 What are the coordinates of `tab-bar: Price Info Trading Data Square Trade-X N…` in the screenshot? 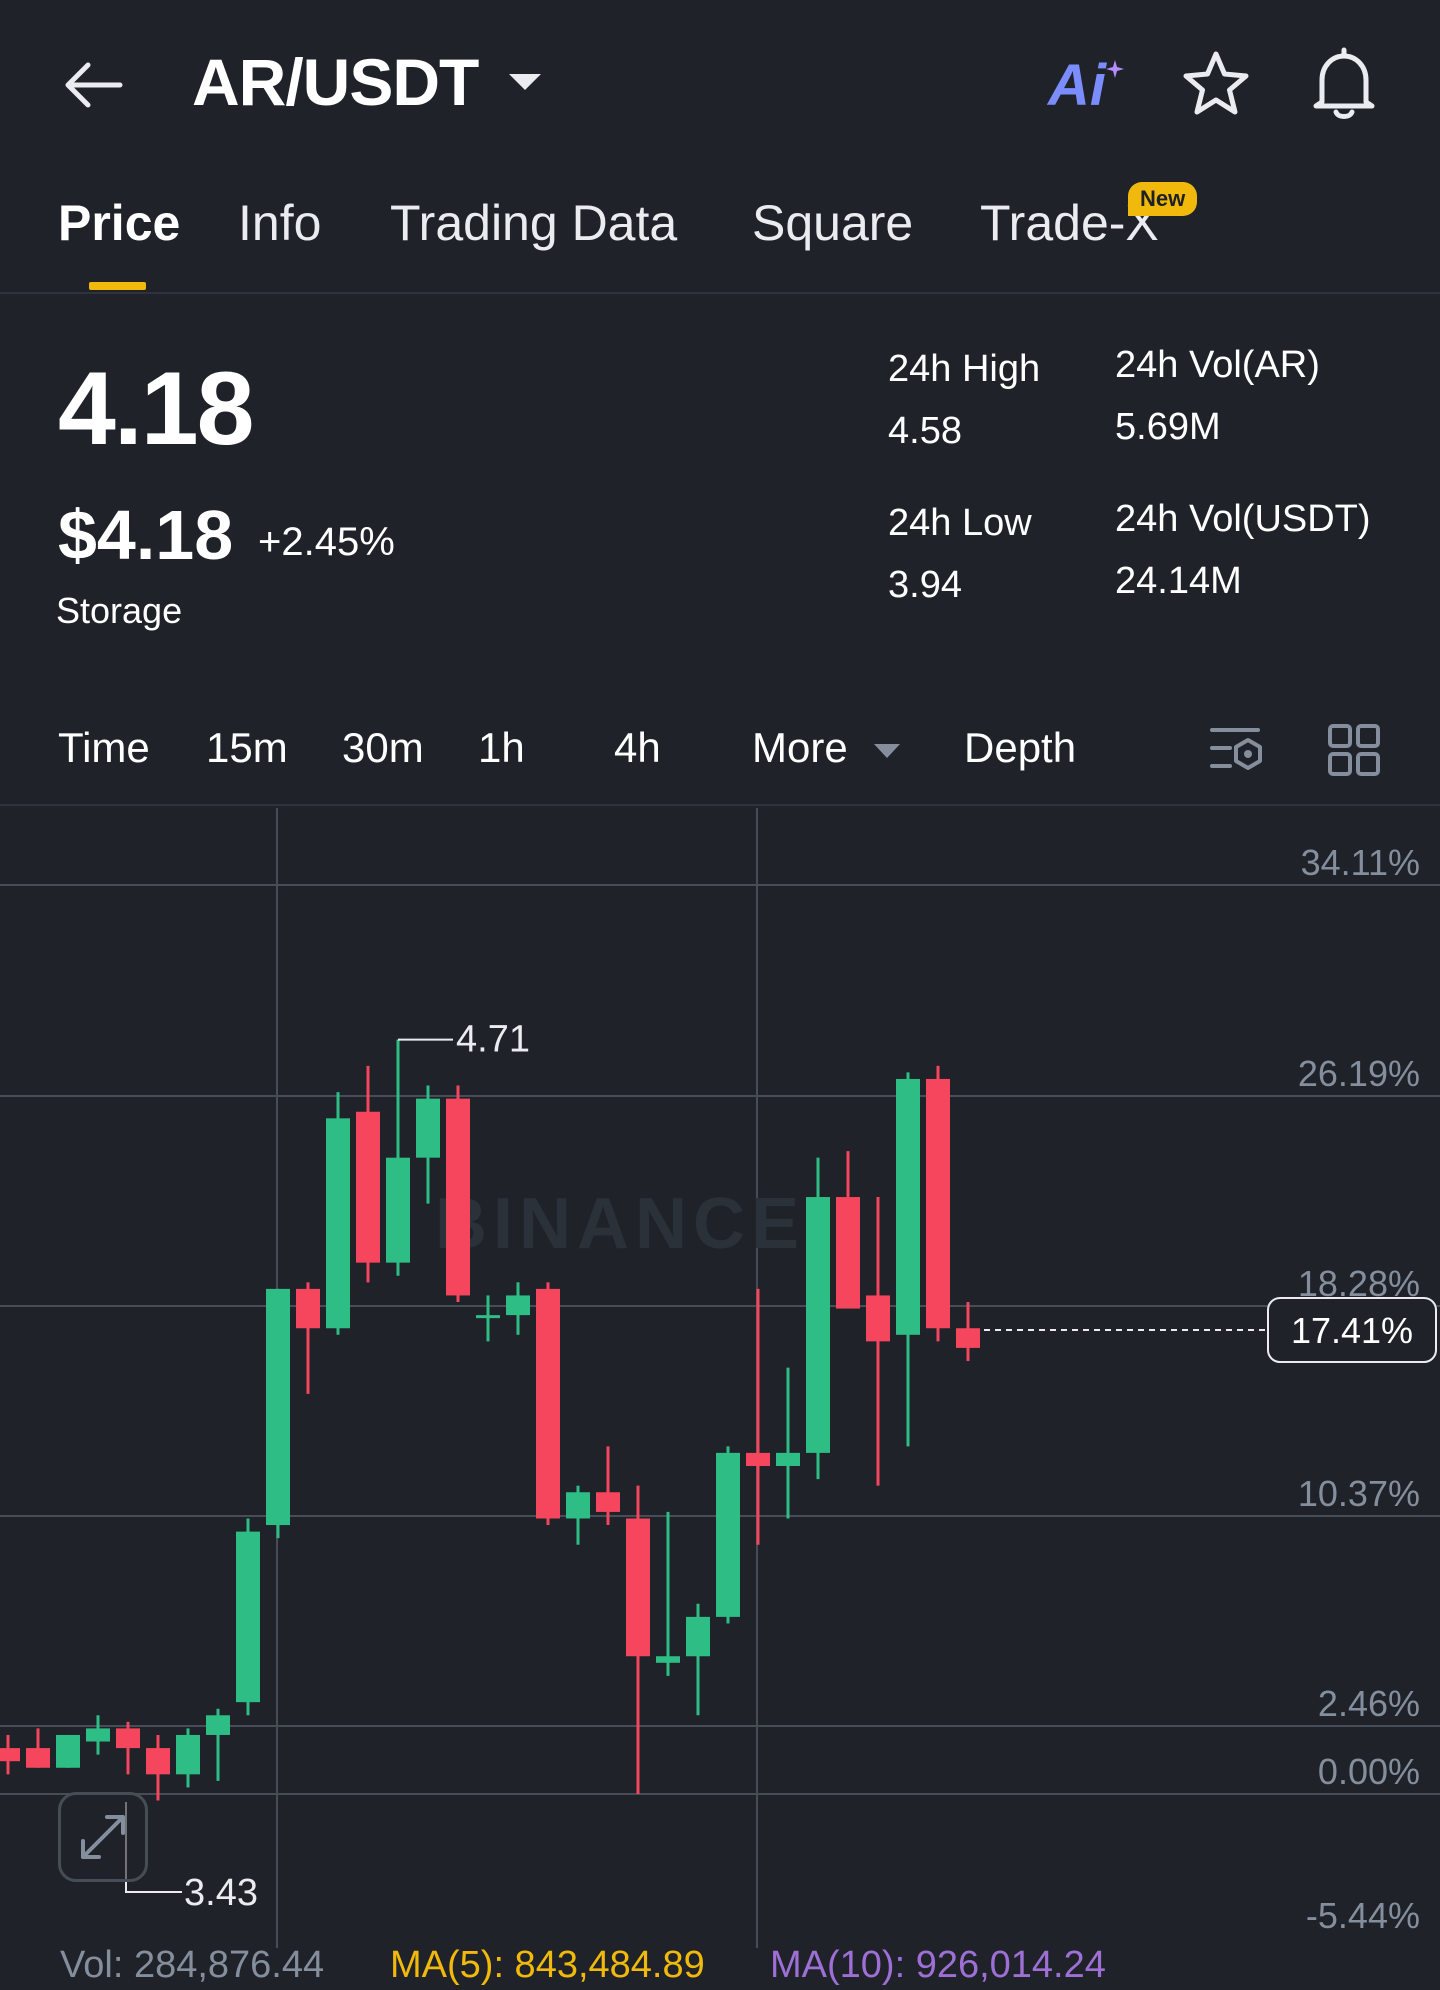 It's located at (720, 232).